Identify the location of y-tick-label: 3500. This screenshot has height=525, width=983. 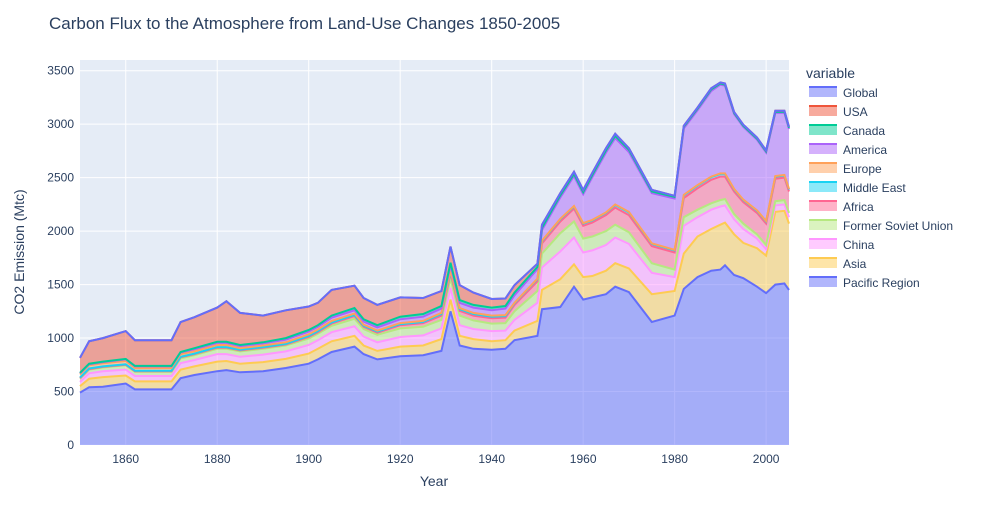
(60, 71).